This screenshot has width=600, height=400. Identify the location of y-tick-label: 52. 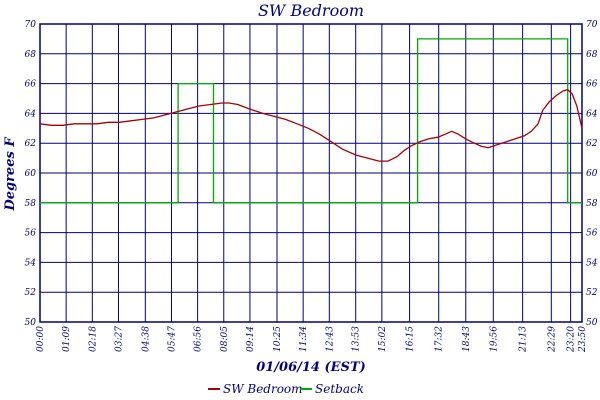
(31, 293).